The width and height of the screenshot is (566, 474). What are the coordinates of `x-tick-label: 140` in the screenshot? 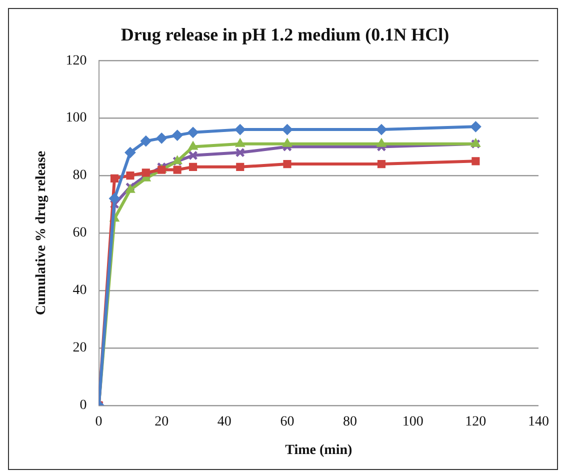 It's located at (538, 422).